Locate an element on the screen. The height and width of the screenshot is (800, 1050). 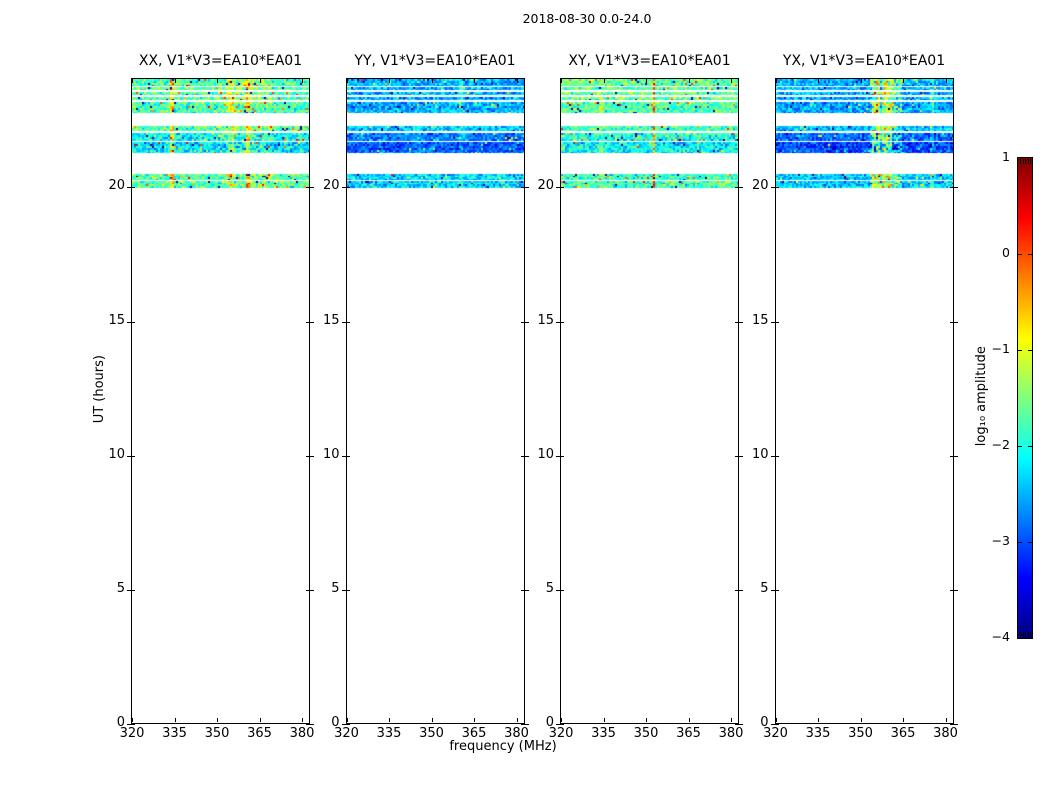
panel-title-xx: XX, V1*V3=EA10*EA01 is located at coordinates (220, 61).